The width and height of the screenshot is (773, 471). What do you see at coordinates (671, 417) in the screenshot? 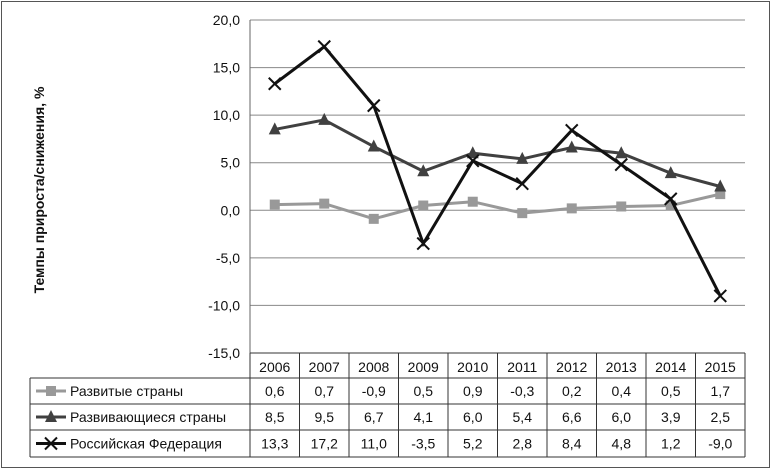
I see `data-label: 3,9` at bounding box center [671, 417].